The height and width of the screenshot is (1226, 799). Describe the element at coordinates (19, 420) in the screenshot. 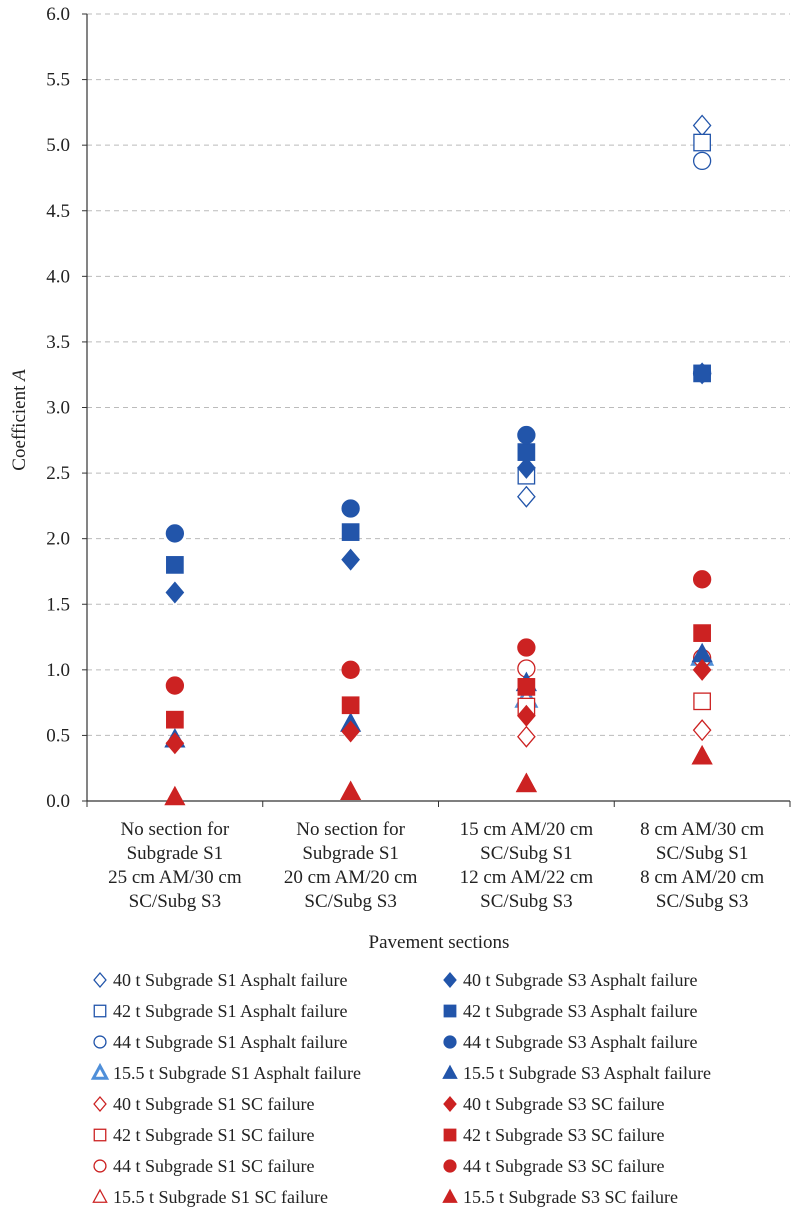

I see `y-axis-title: Coefficient A` at that location.